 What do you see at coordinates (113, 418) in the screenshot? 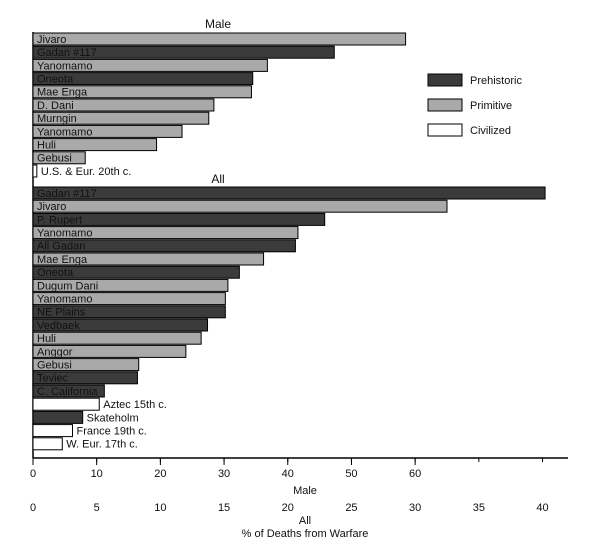
I see `bar-label: Skateholm` at bounding box center [113, 418].